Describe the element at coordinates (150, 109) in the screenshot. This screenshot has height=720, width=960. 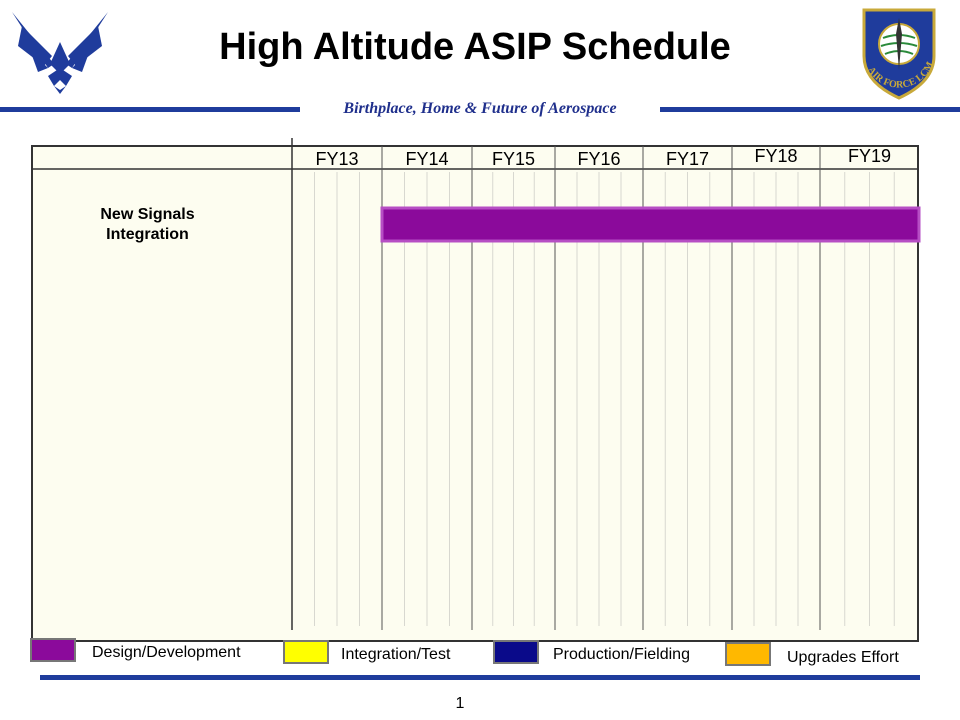
I see `header-rule-left` at that location.